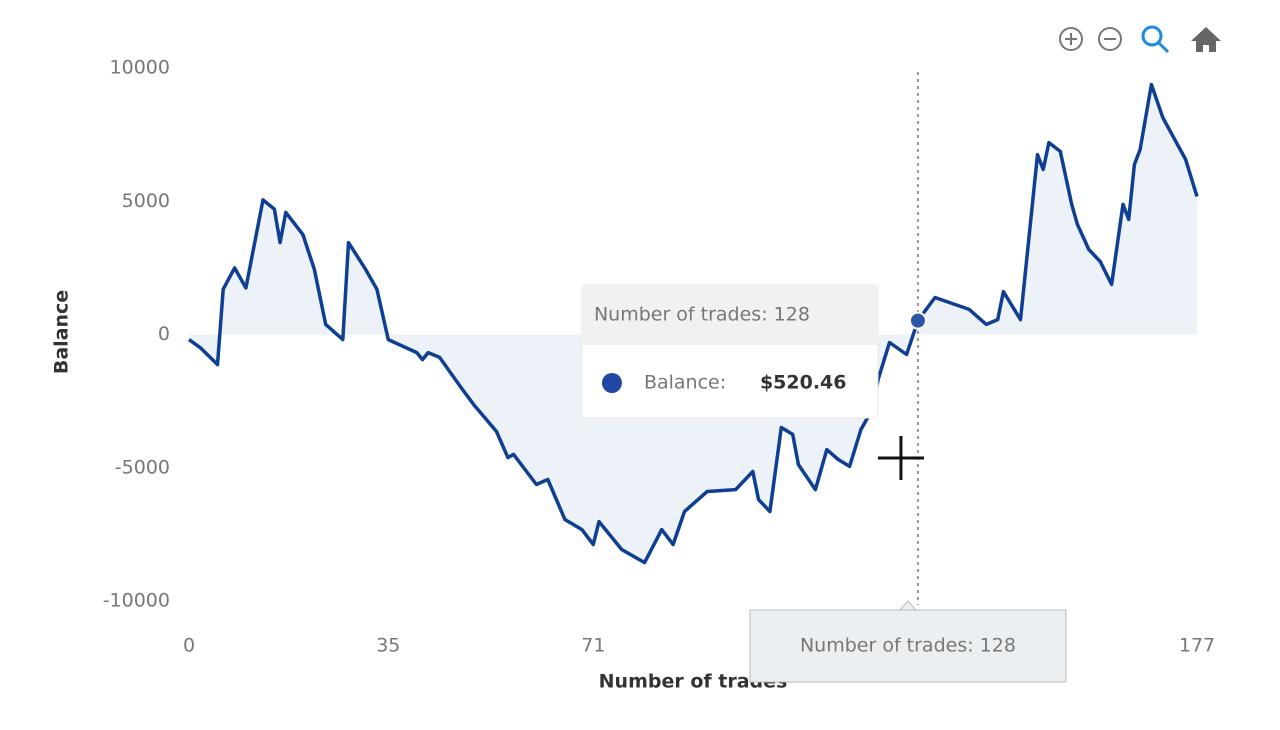 This screenshot has width=1280, height=730. Describe the element at coordinates (62, 332) in the screenshot. I see `y-axis-title: Balance` at that location.